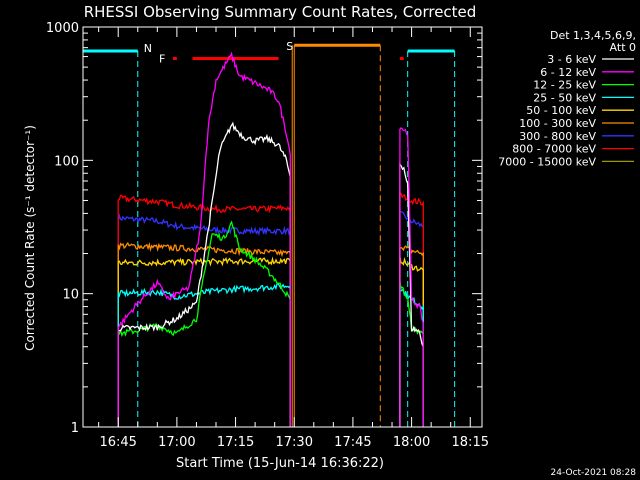 The image size is (640, 480). Describe the element at coordinates (66, 161) in the screenshot. I see `y-tick-label: 100` at that location.